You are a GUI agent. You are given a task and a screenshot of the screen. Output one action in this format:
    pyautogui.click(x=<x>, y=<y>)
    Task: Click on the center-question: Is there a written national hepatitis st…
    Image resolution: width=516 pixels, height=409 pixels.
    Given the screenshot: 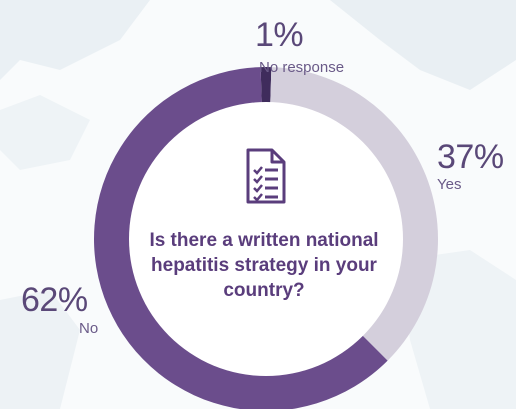 What is the action you would take?
    pyautogui.click(x=264, y=265)
    